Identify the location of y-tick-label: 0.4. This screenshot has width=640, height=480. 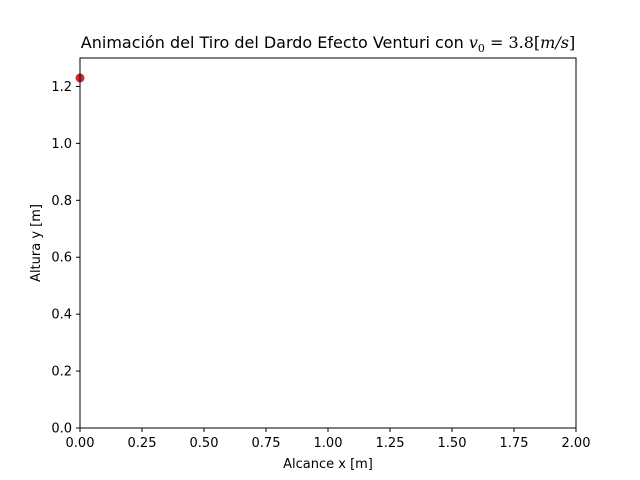
(61, 315).